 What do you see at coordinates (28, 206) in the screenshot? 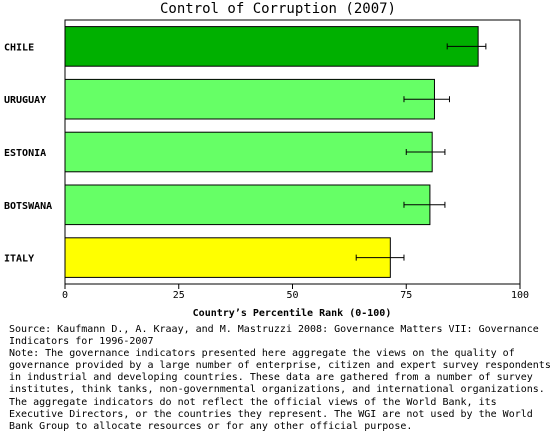
I see `category-label: BOTSWANA` at bounding box center [28, 206].